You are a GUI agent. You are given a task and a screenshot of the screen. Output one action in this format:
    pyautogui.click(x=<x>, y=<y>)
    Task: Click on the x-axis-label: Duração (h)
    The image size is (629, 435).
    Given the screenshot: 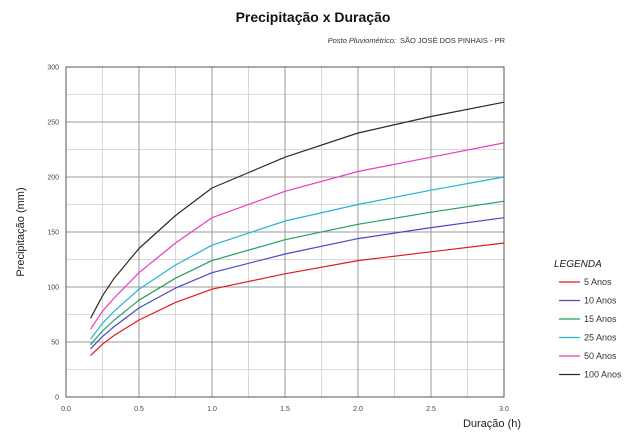 What is the action you would take?
    pyautogui.click(x=492, y=424)
    